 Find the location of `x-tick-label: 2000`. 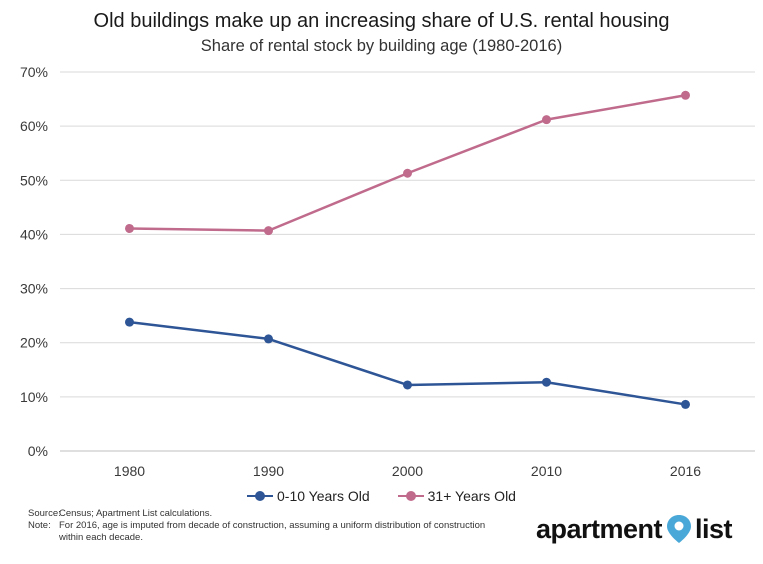

x-tick-label: 2000 is located at coordinates (407, 471).